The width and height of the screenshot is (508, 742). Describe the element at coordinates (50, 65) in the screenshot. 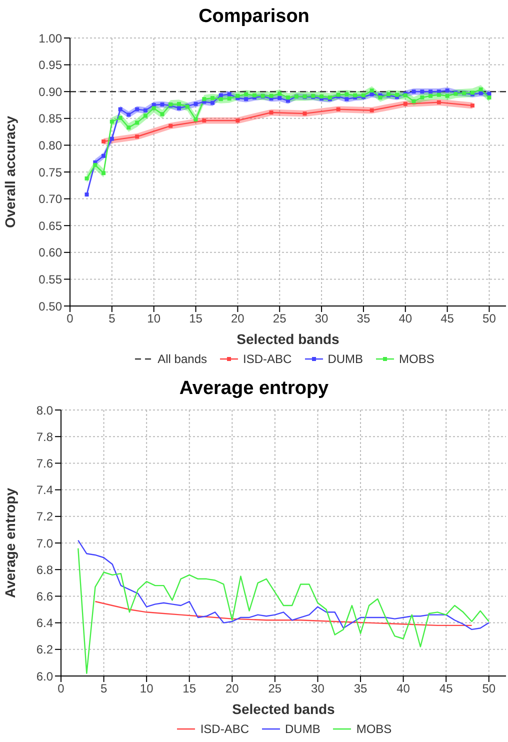

I see `y-tick-label: 0.95` at that location.